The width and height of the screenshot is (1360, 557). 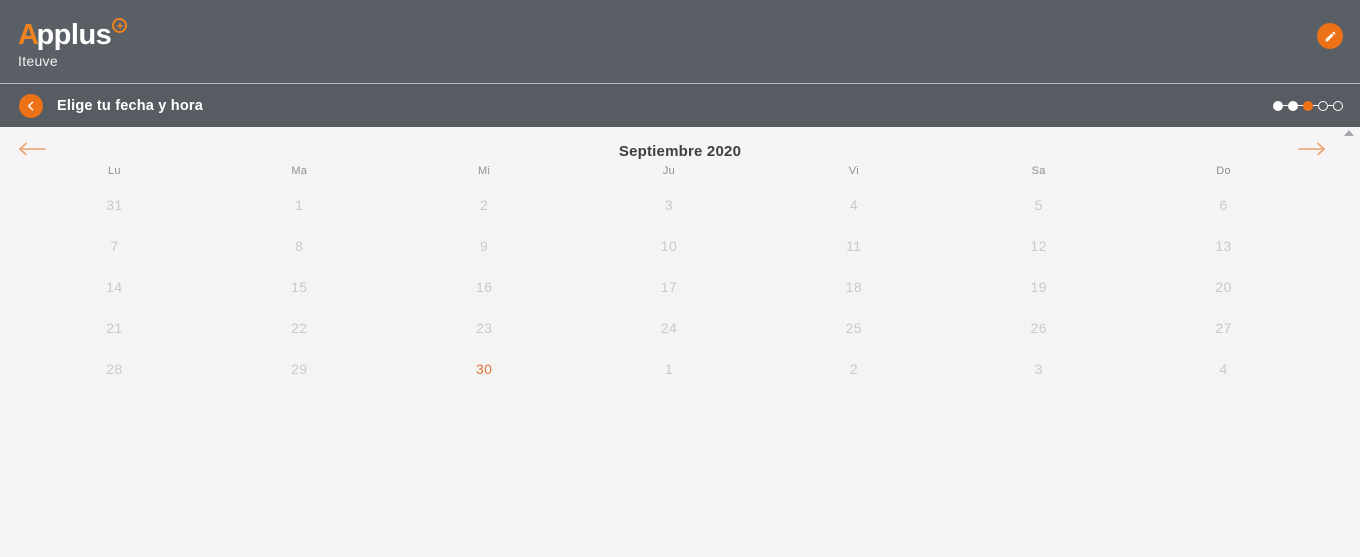 What do you see at coordinates (299, 246) in the screenshot?
I see `calendar-day: 8` at bounding box center [299, 246].